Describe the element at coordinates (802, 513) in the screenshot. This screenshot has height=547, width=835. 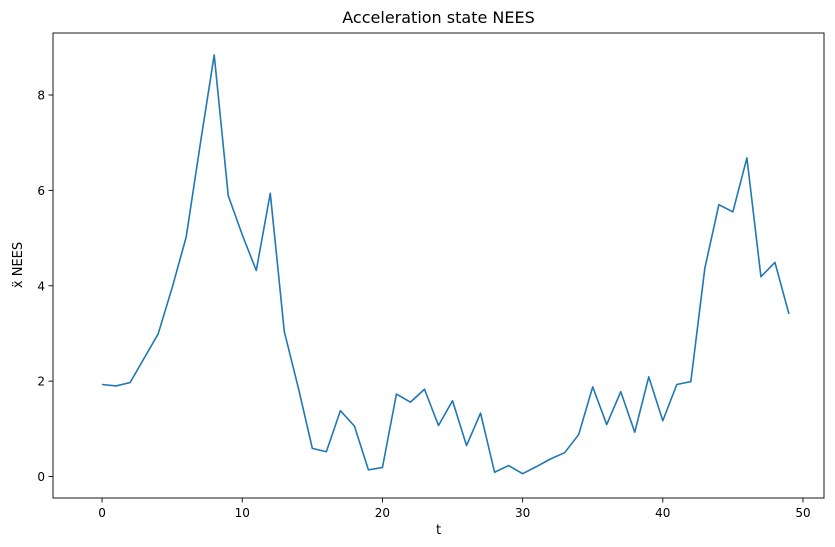
I see `x-tick-label: 50` at that location.